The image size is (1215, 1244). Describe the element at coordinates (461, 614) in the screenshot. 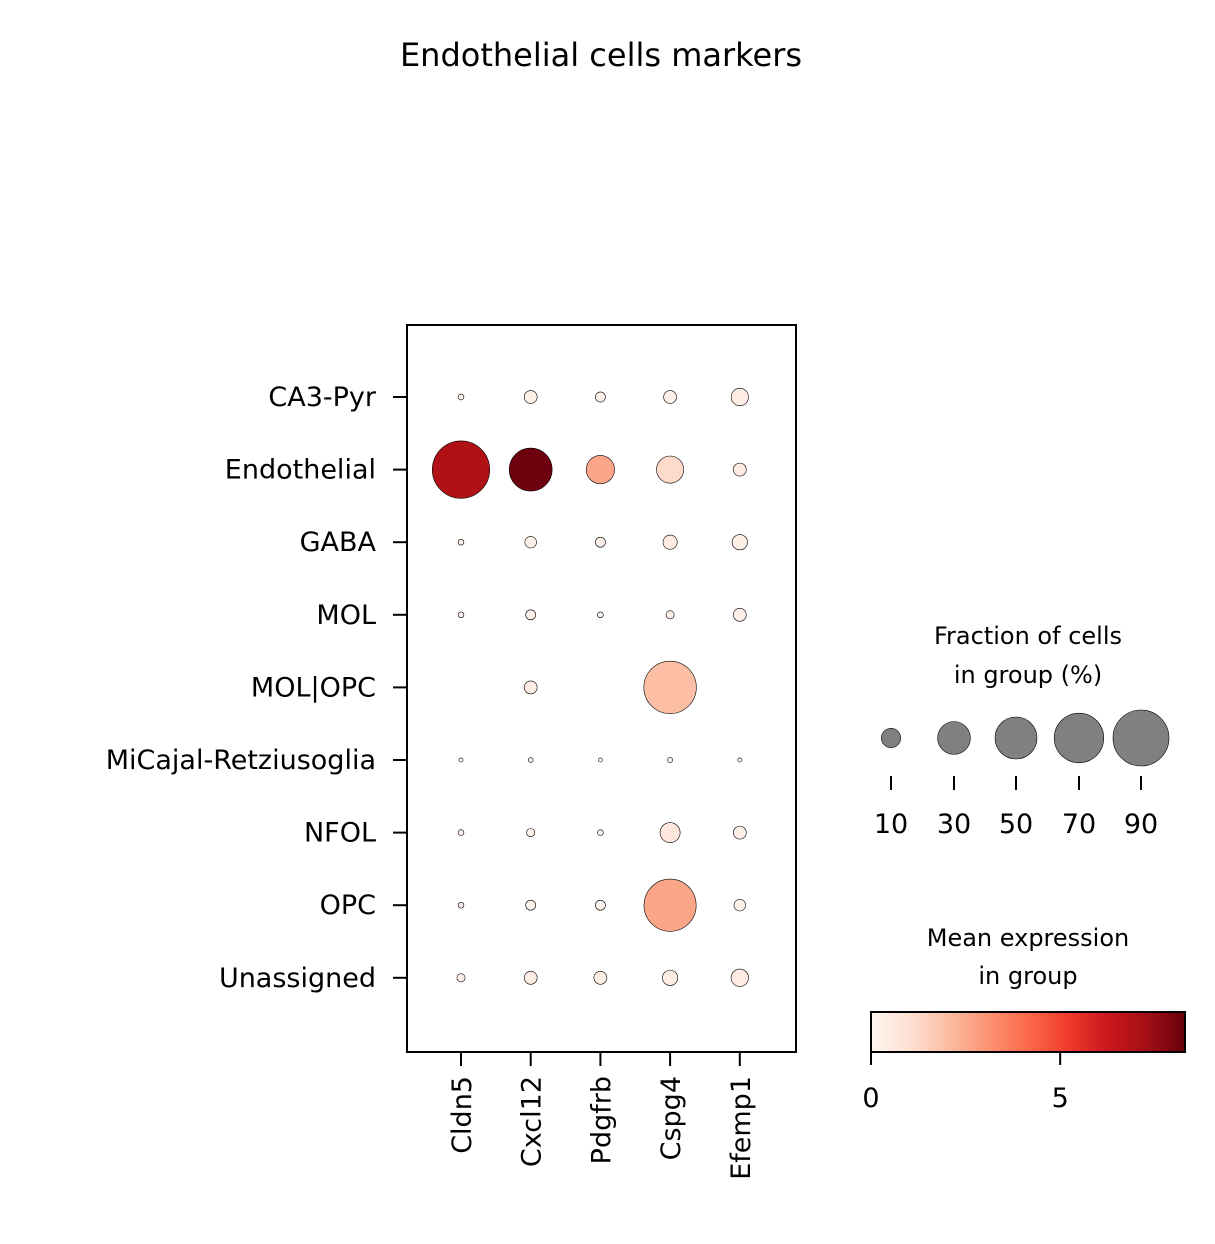

I see `dot-cldn5-mol` at that location.